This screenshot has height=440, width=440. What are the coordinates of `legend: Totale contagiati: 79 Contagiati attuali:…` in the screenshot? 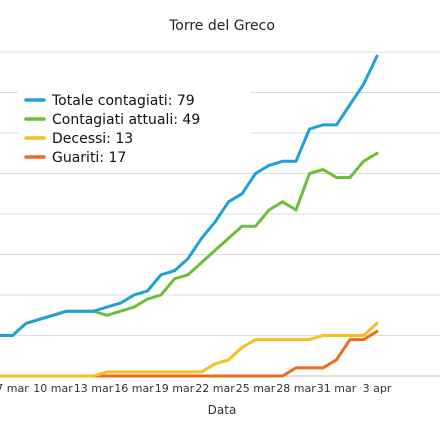 It's located at (134, 127).